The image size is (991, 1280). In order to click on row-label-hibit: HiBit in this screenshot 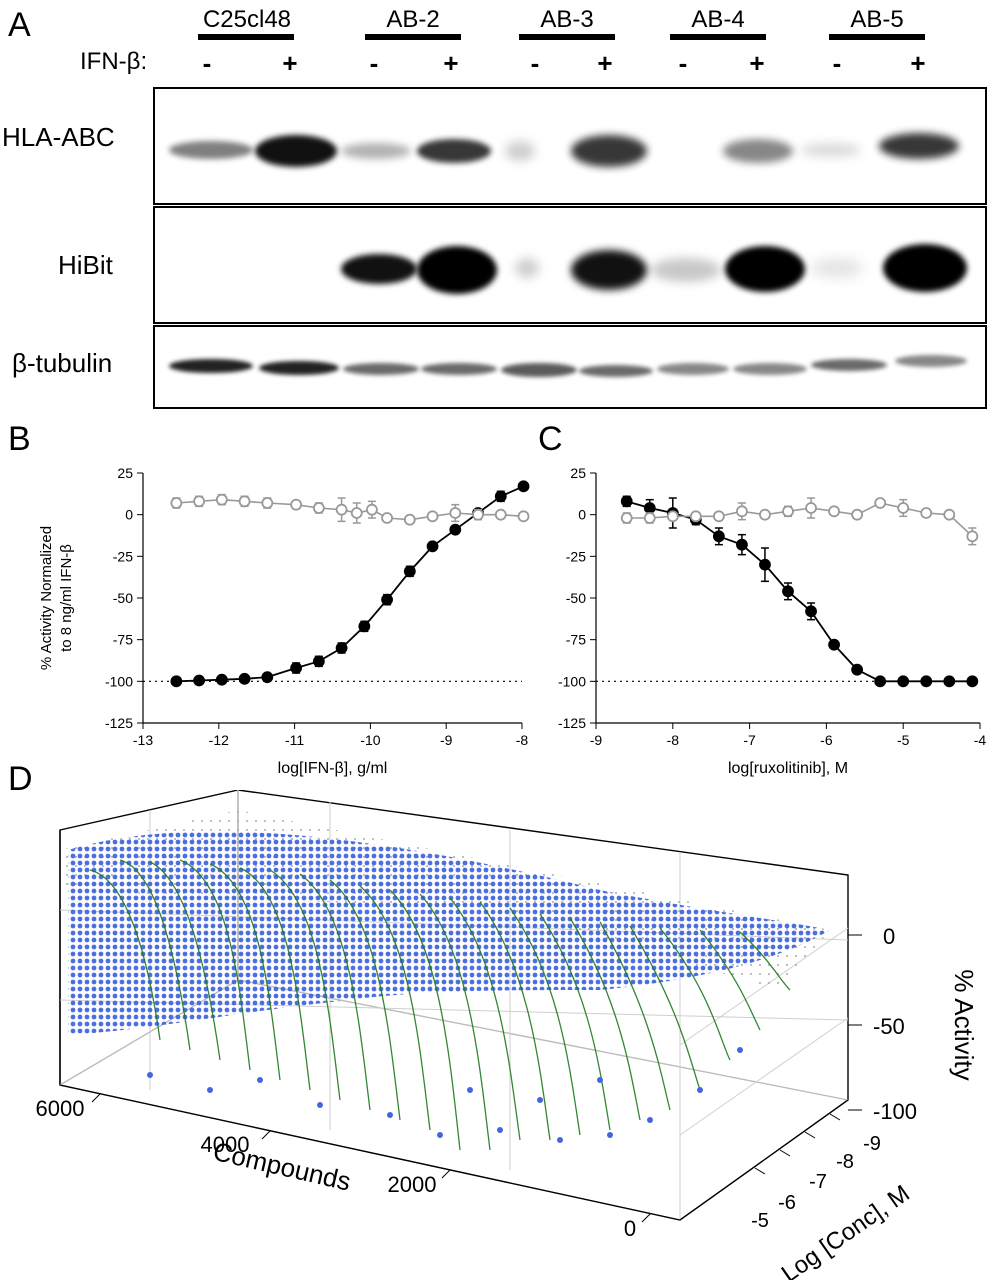, I will do `click(85, 265)`.